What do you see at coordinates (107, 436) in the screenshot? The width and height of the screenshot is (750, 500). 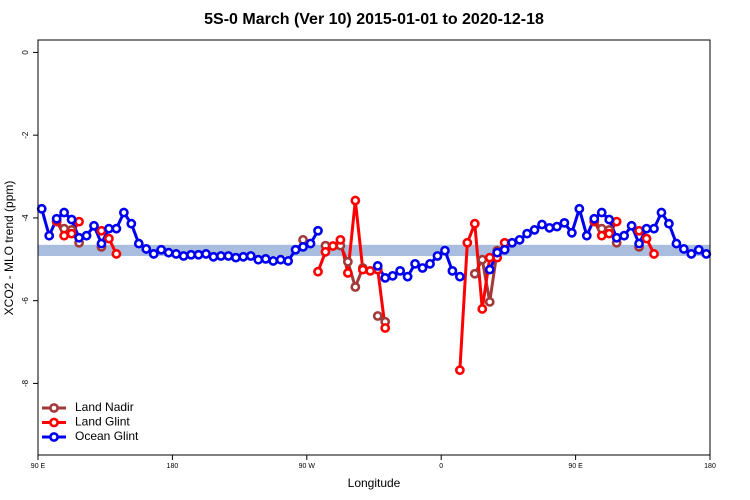 I see `legend-label: Ocean Glint` at bounding box center [107, 436].